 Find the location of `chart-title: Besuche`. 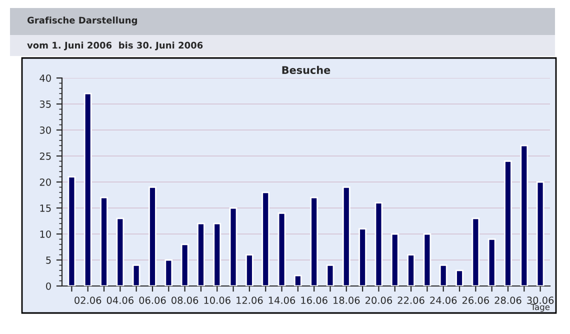

chart-title: Besuche is located at coordinates (306, 70).